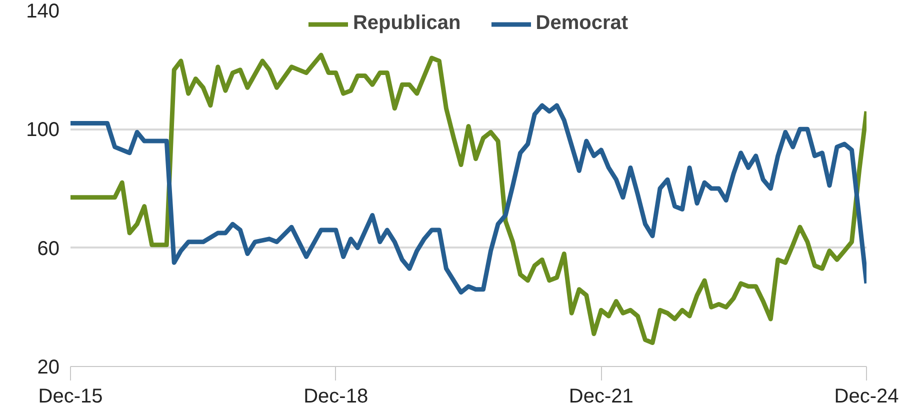 Image resolution: width=911 pixels, height=410 pixels. Describe the element at coordinates (43, 130) in the screenshot. I see `y-tick-label: 100` at that location.